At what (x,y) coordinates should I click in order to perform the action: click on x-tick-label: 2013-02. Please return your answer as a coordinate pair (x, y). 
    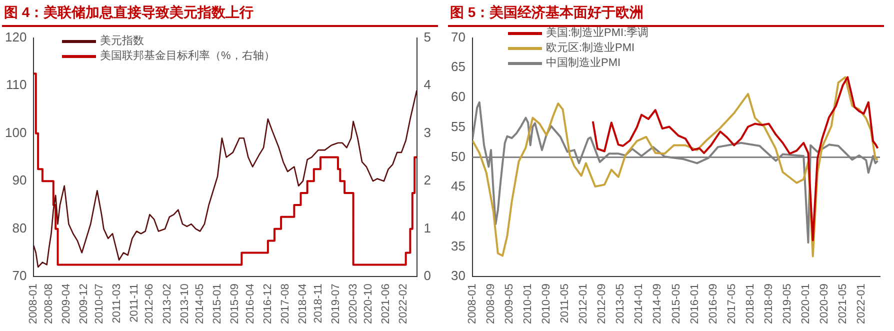
    Looking at the image, I should click on (167, 304).